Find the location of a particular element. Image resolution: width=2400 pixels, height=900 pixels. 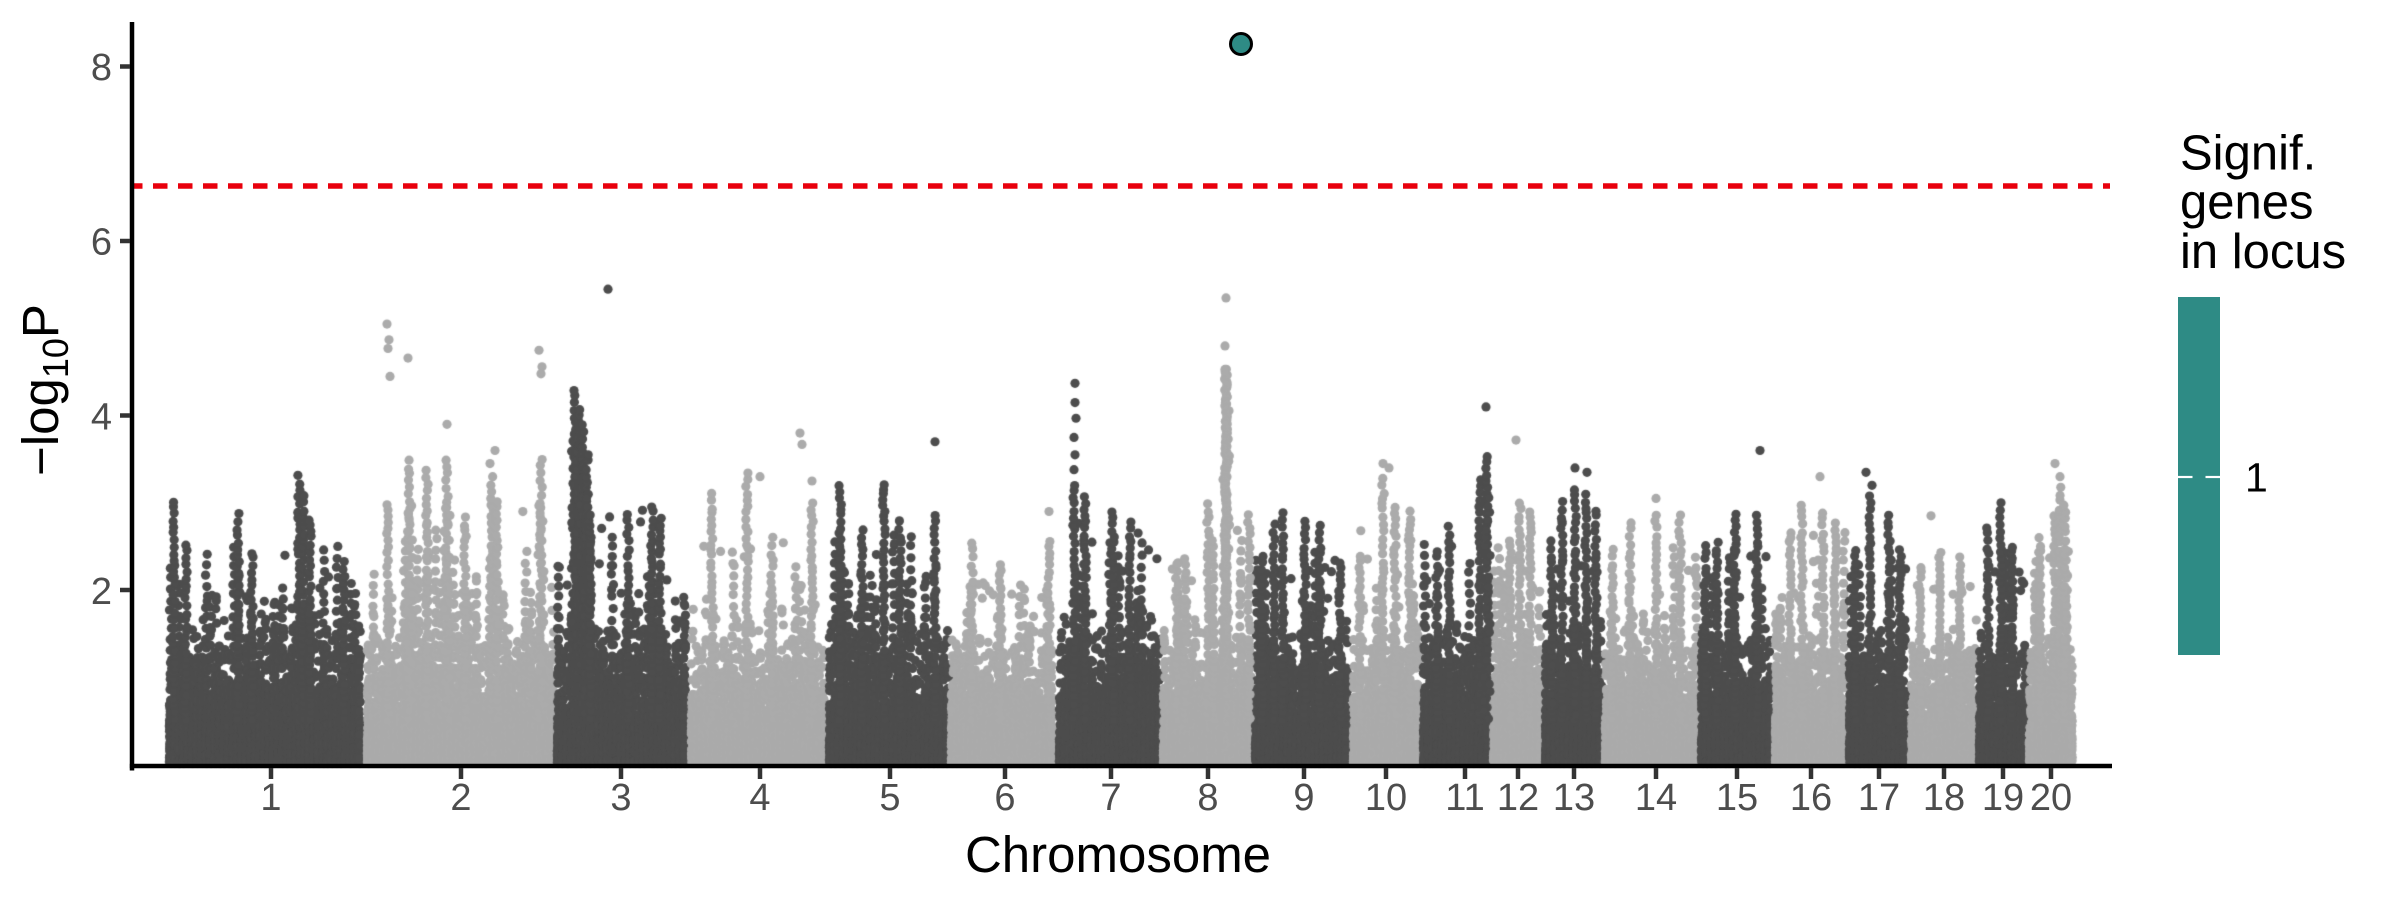

svg-text: 13 is located at coordinates (1574, 798).